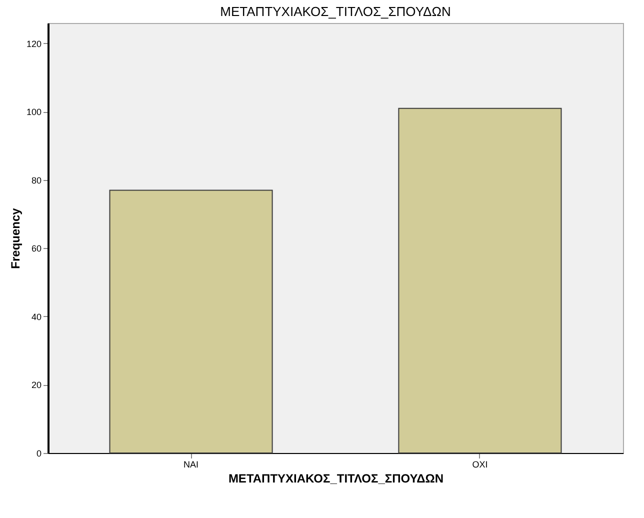 The width and height of the screenshot is (644, 518). What do you see at coordinates (36, 249) in the screenshot?
I see `y-tick-label: 60` at bounding box center [36, 249].